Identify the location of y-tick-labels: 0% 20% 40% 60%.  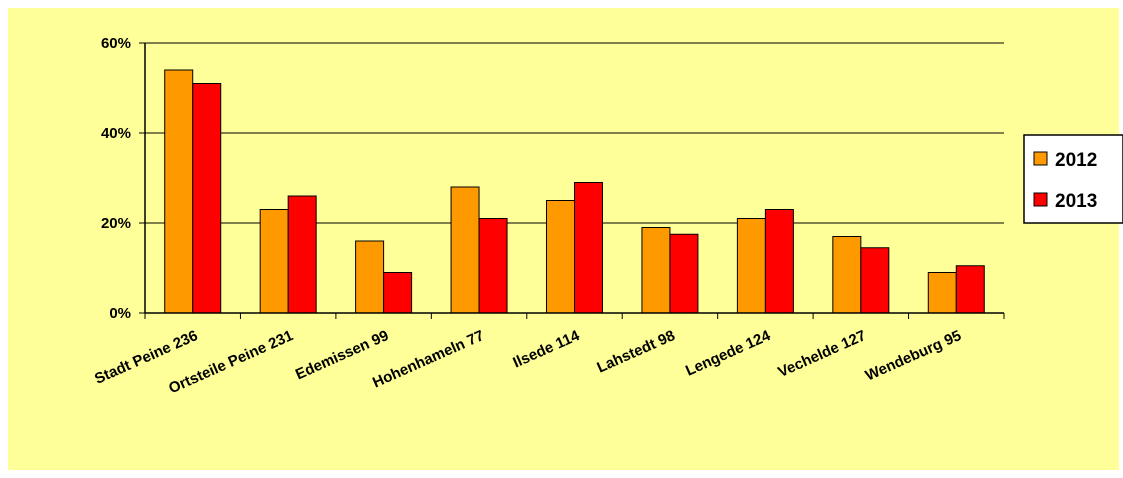
(116, 178).